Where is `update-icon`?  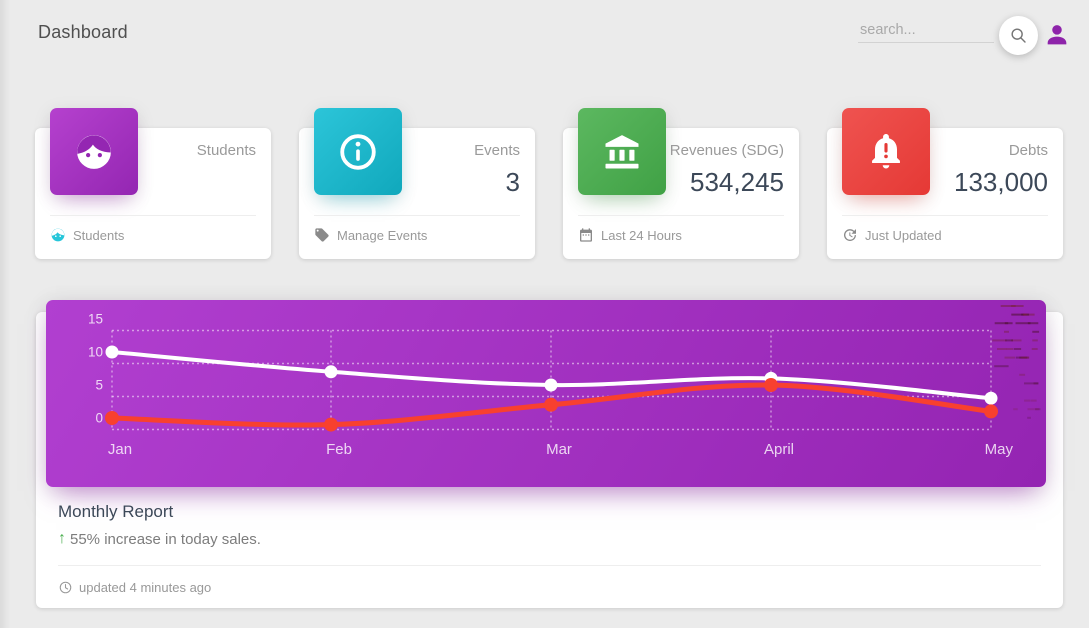 update-icon is located at coordinates (850, 235).